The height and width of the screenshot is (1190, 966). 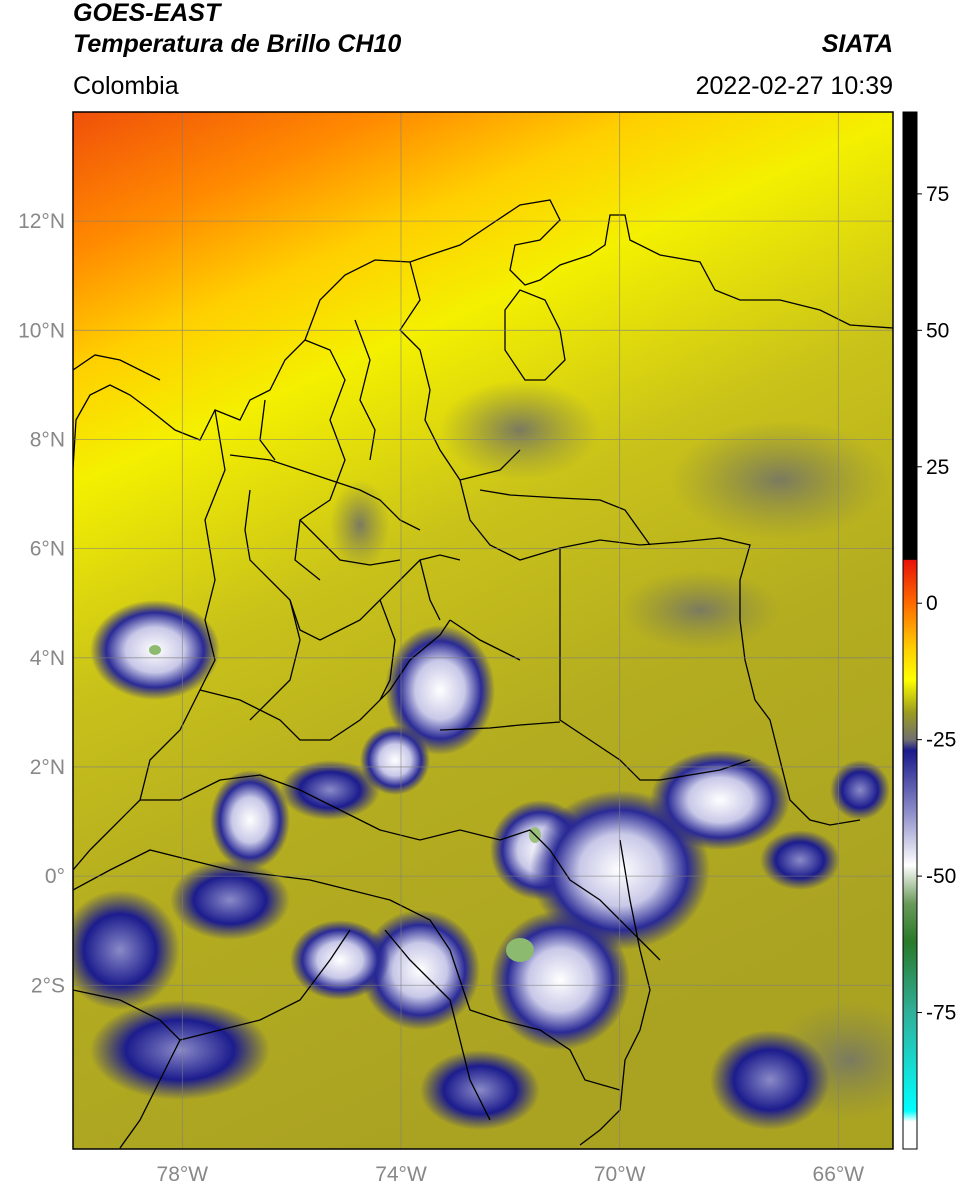 What do you see at coordinates (937, 330) in the screenshot?
I see `colorbar-tick-label: 50` at bounding box center [937, 330].